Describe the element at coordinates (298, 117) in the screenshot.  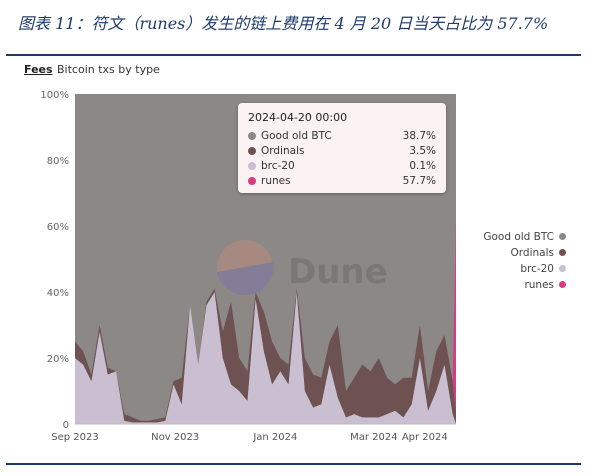
I see `tooltip-date: 2024-04-20 00:00` at that location.